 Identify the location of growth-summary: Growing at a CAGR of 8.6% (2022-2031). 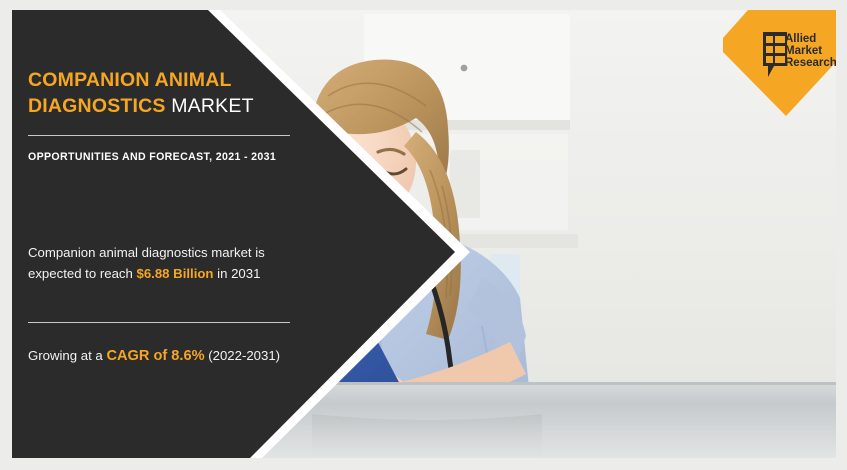
(157, 357).